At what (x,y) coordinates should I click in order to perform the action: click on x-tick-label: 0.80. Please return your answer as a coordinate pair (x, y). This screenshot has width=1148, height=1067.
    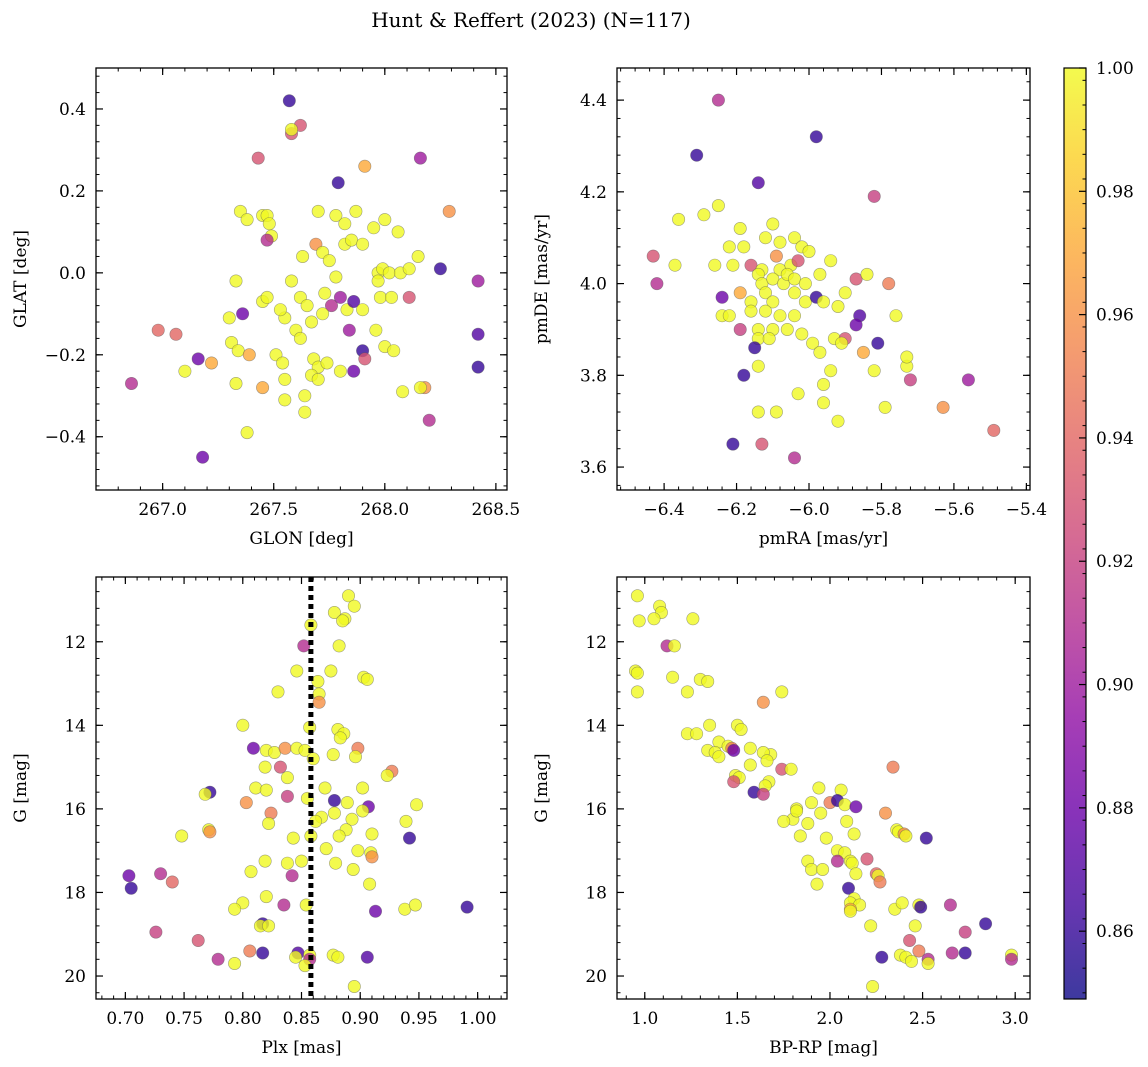
    Looking at the image, I should click on (243, 1019).